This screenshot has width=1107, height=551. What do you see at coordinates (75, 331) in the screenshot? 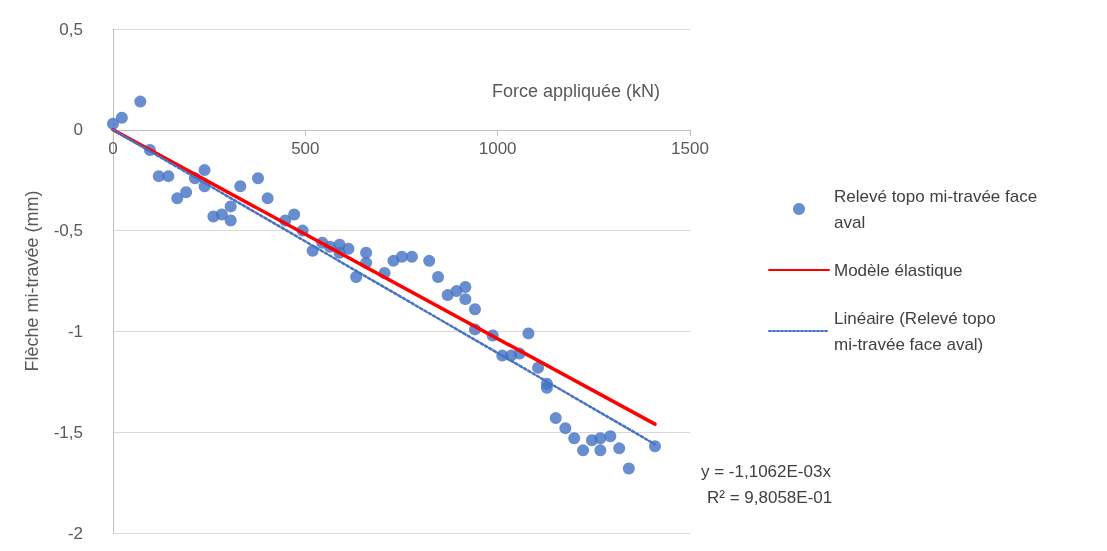
I see `y-tick-label: -1` at bounding box center [75, 331].